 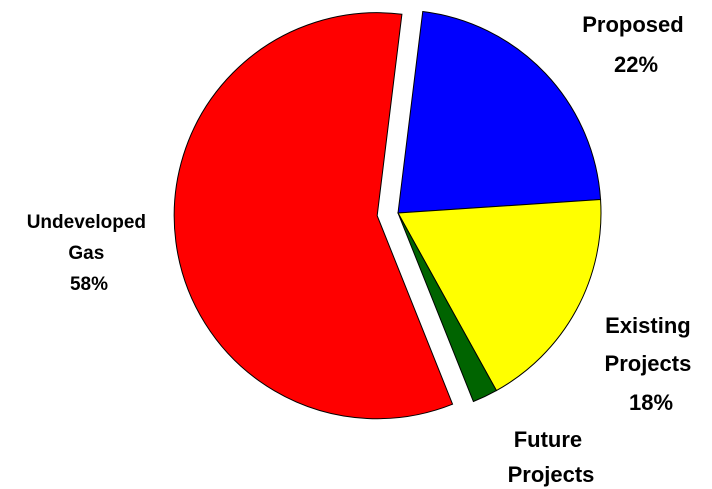 I want to click on label-existing-projects: Existing Projects 18%, so click(x=651, y=364).